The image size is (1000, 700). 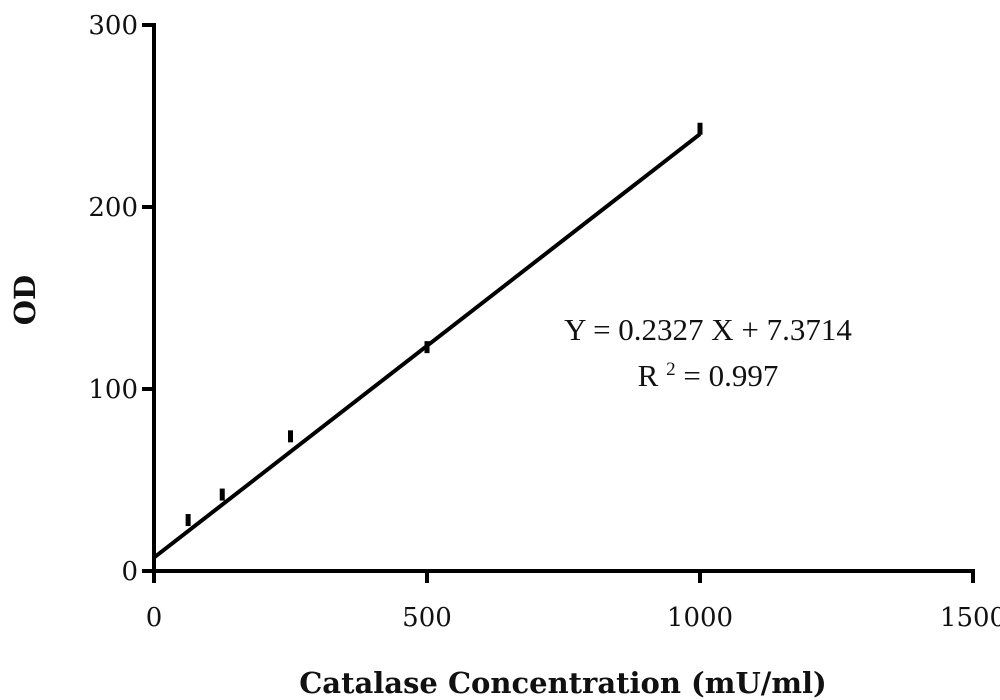 What do you see at coordinates (129, 572) in the screenshot?
I see `y-tick-label: 0` at bounding box center [129, 572].